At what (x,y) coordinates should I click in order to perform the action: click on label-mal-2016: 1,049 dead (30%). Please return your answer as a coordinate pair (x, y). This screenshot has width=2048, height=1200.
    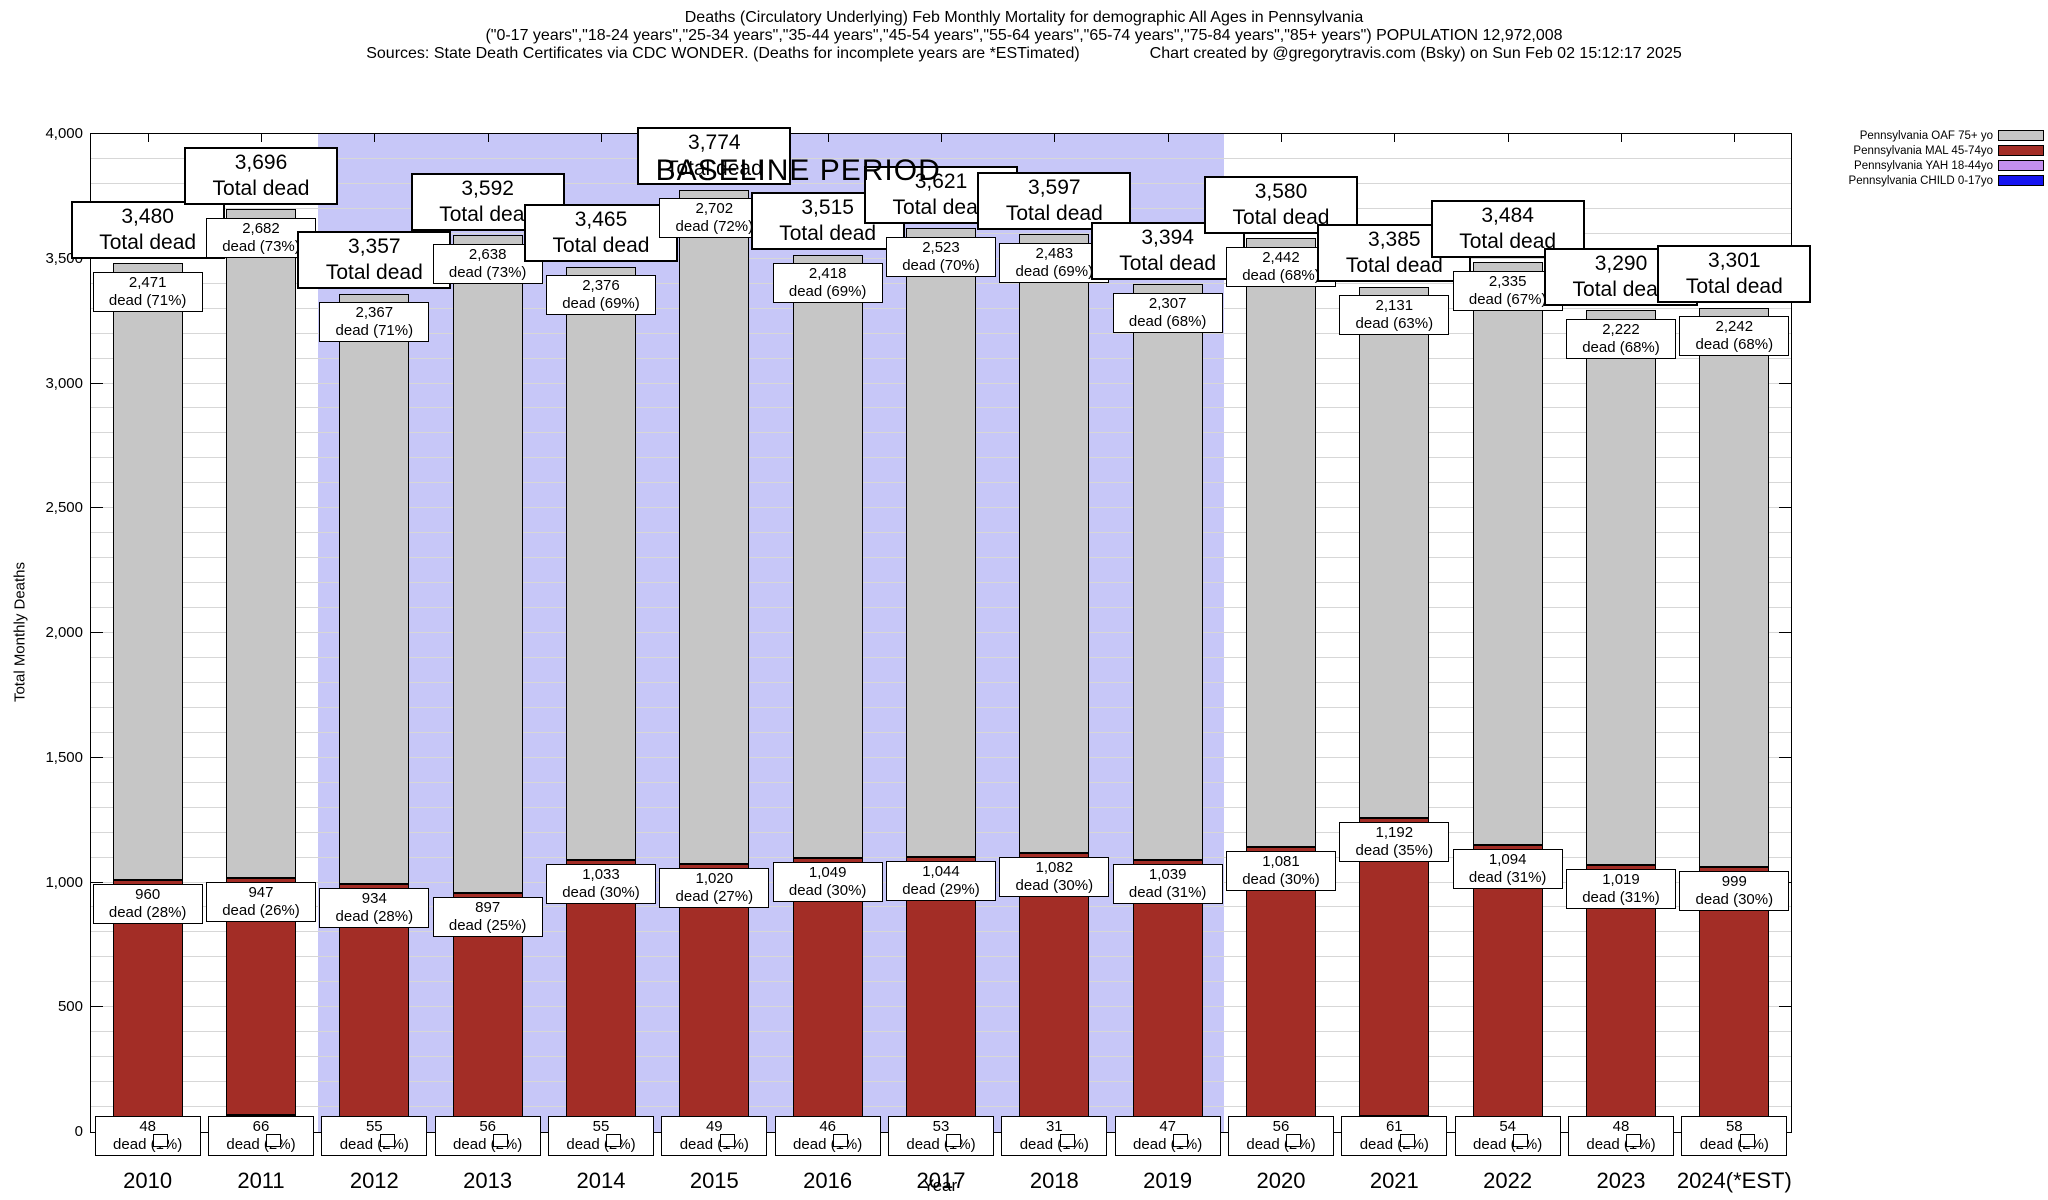
    Looking at the image, I should click on (827, 881).